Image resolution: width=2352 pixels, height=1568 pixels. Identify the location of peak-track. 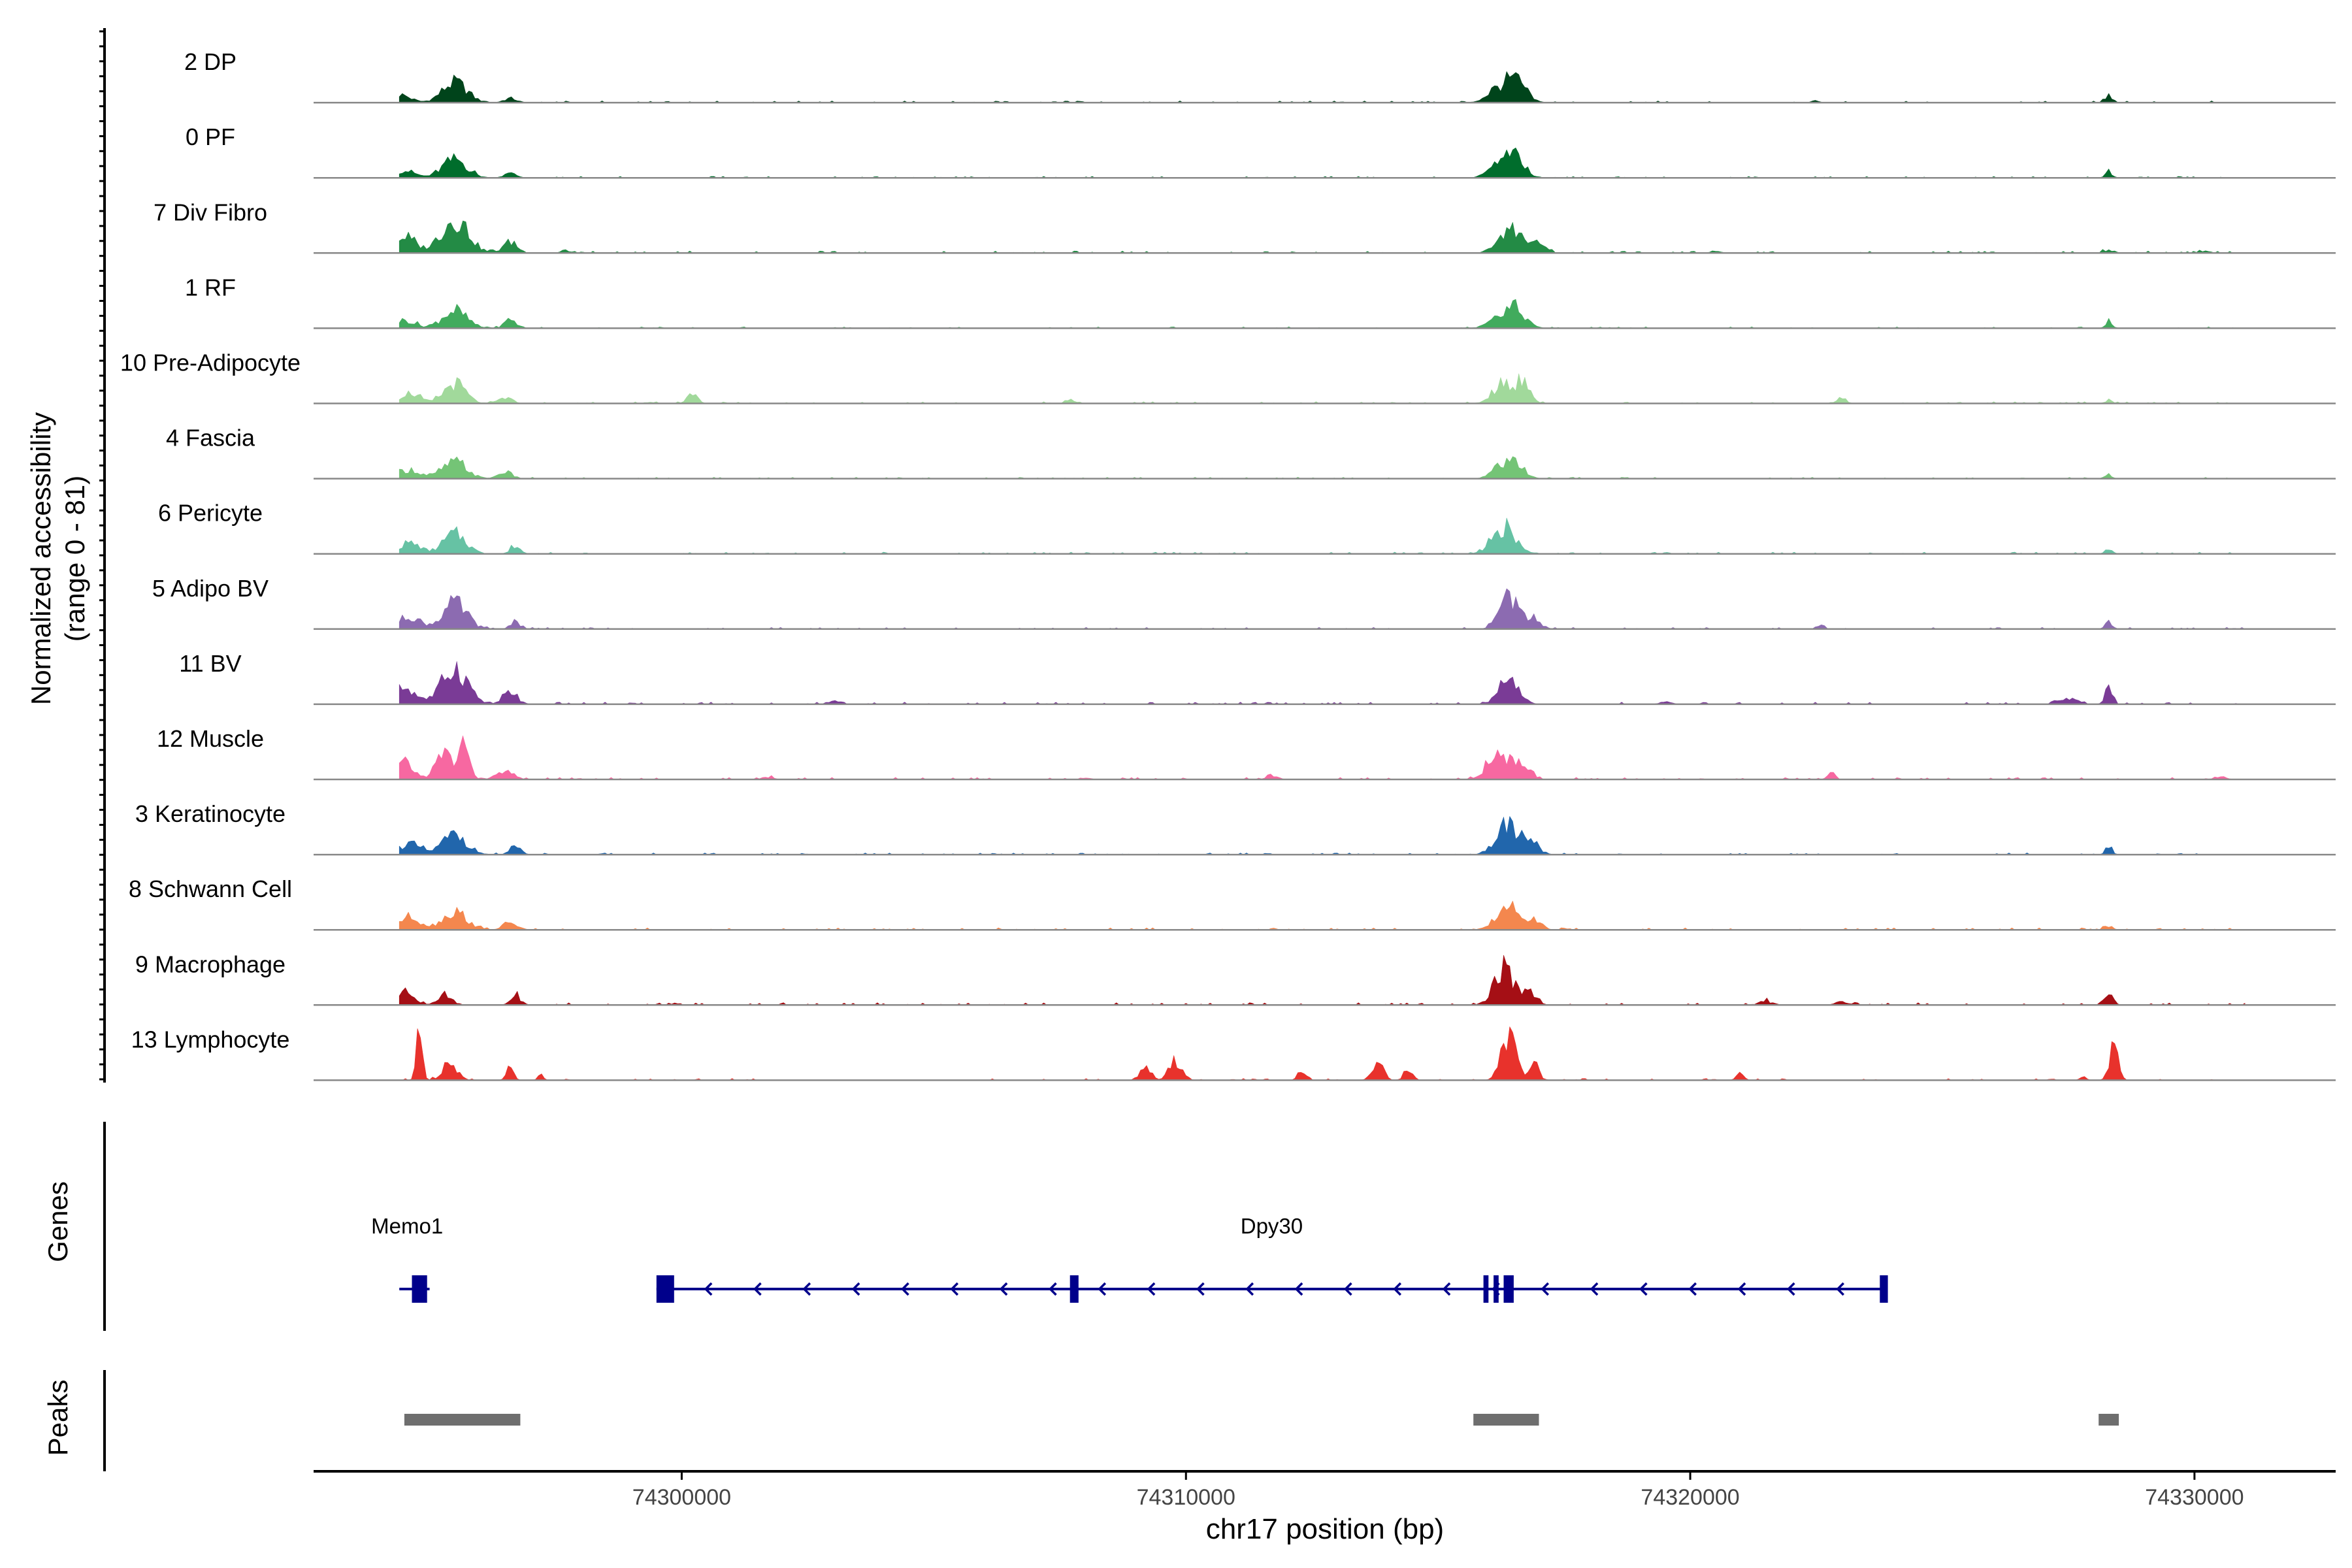
(1261, 1420).